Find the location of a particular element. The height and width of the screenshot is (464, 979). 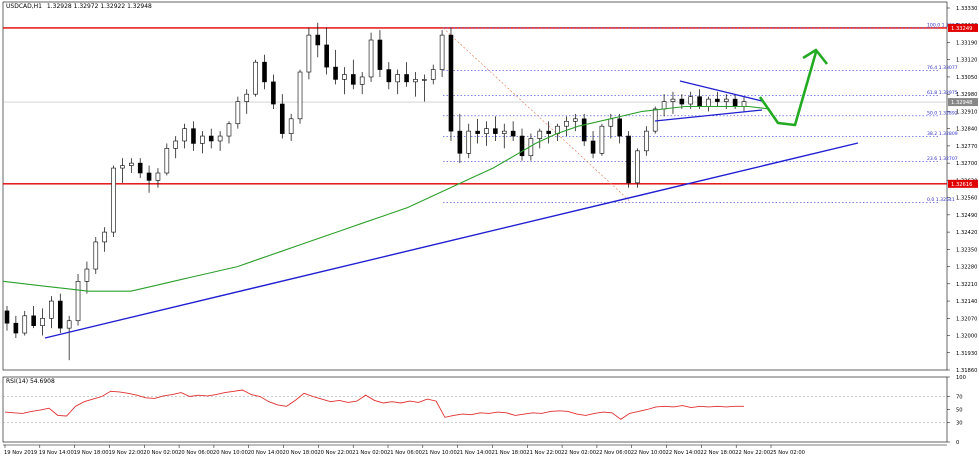

time-tick-label: 22 Nov 22:00 is located at coordinates (752, 453).